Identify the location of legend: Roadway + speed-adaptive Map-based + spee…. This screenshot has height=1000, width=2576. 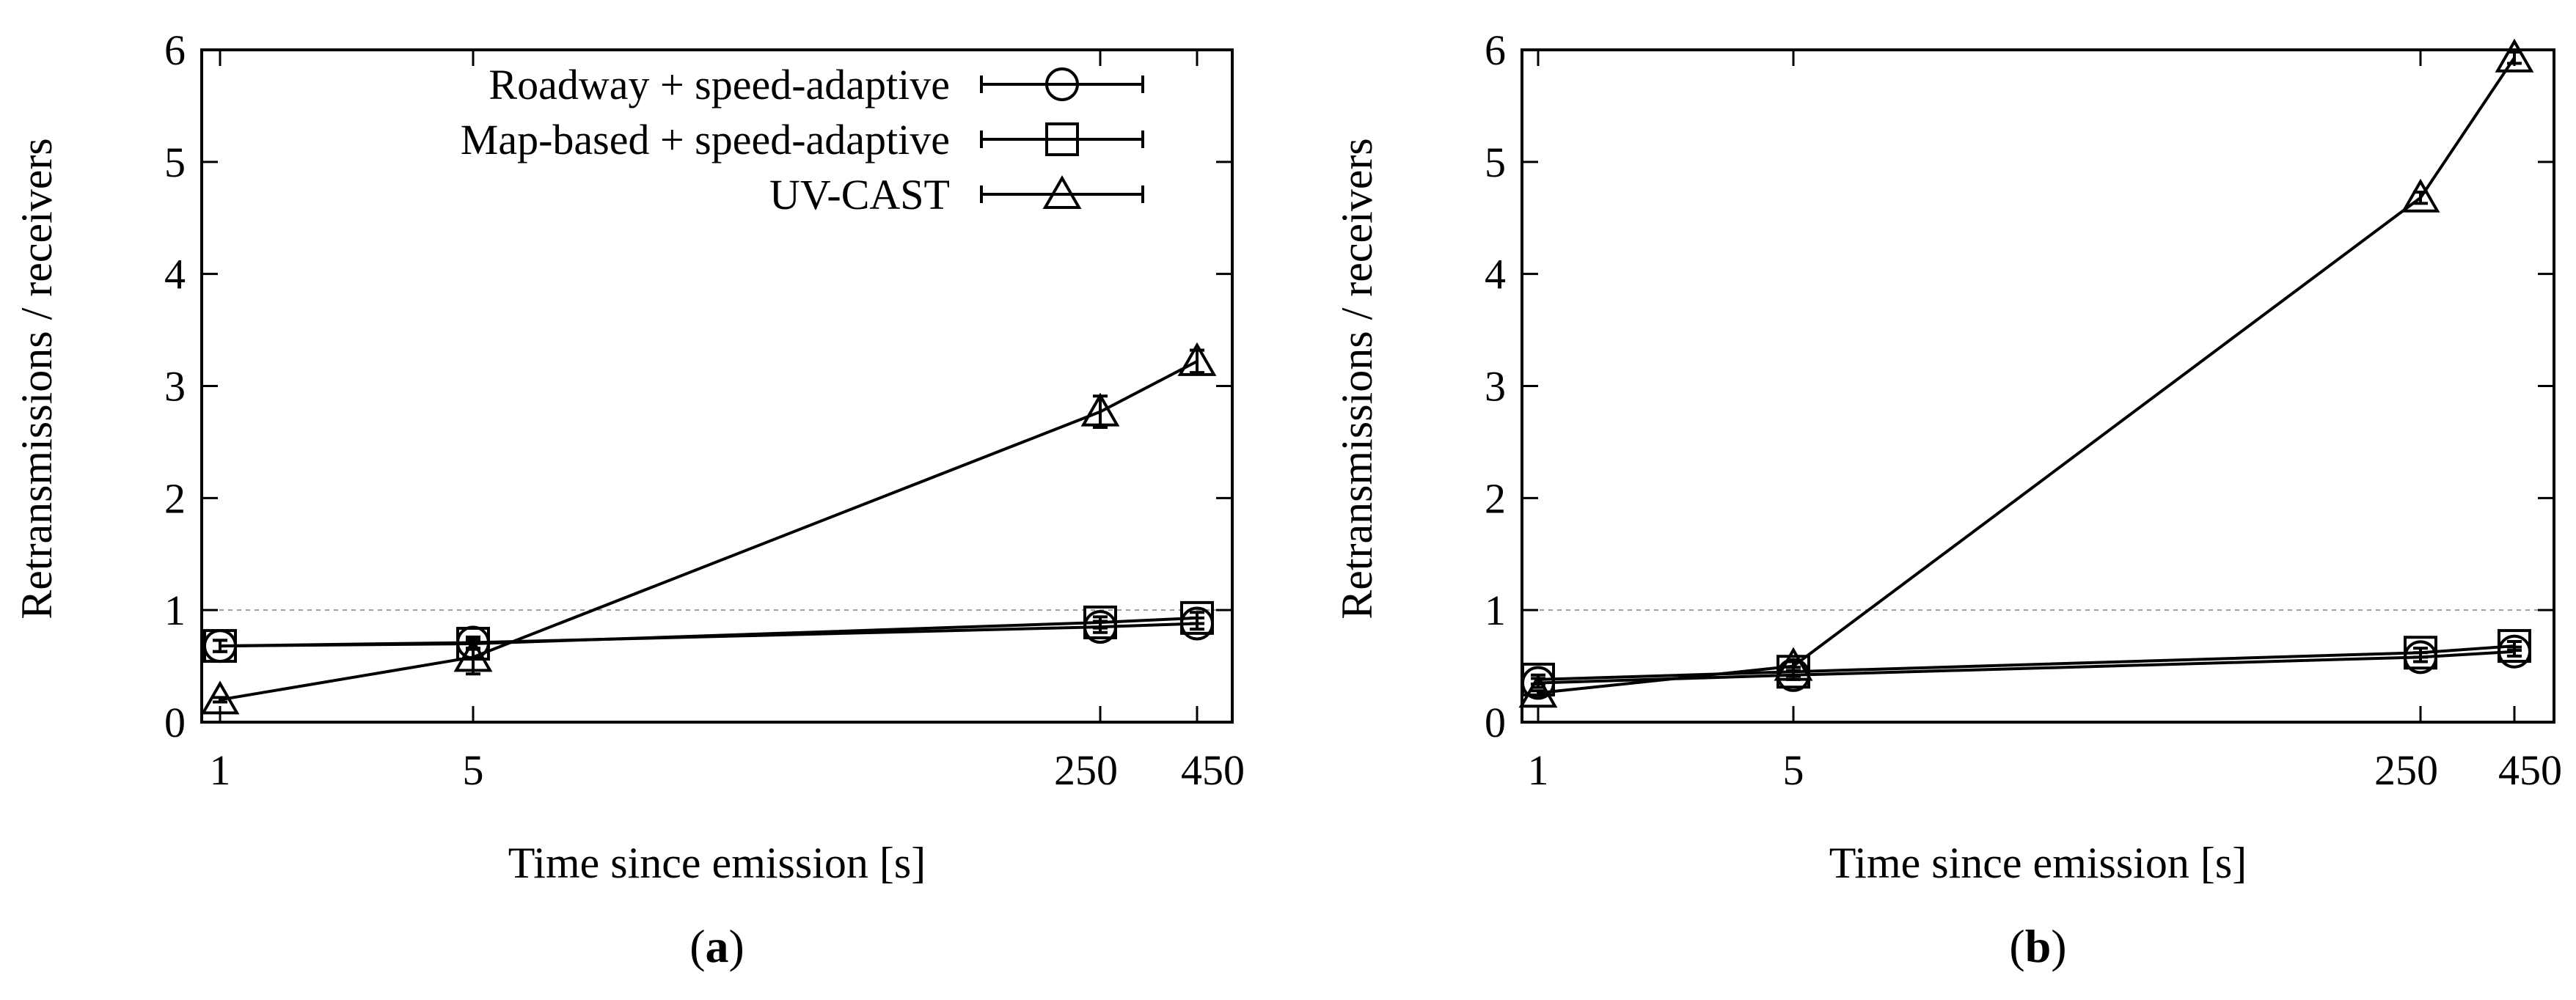
(803, 140).